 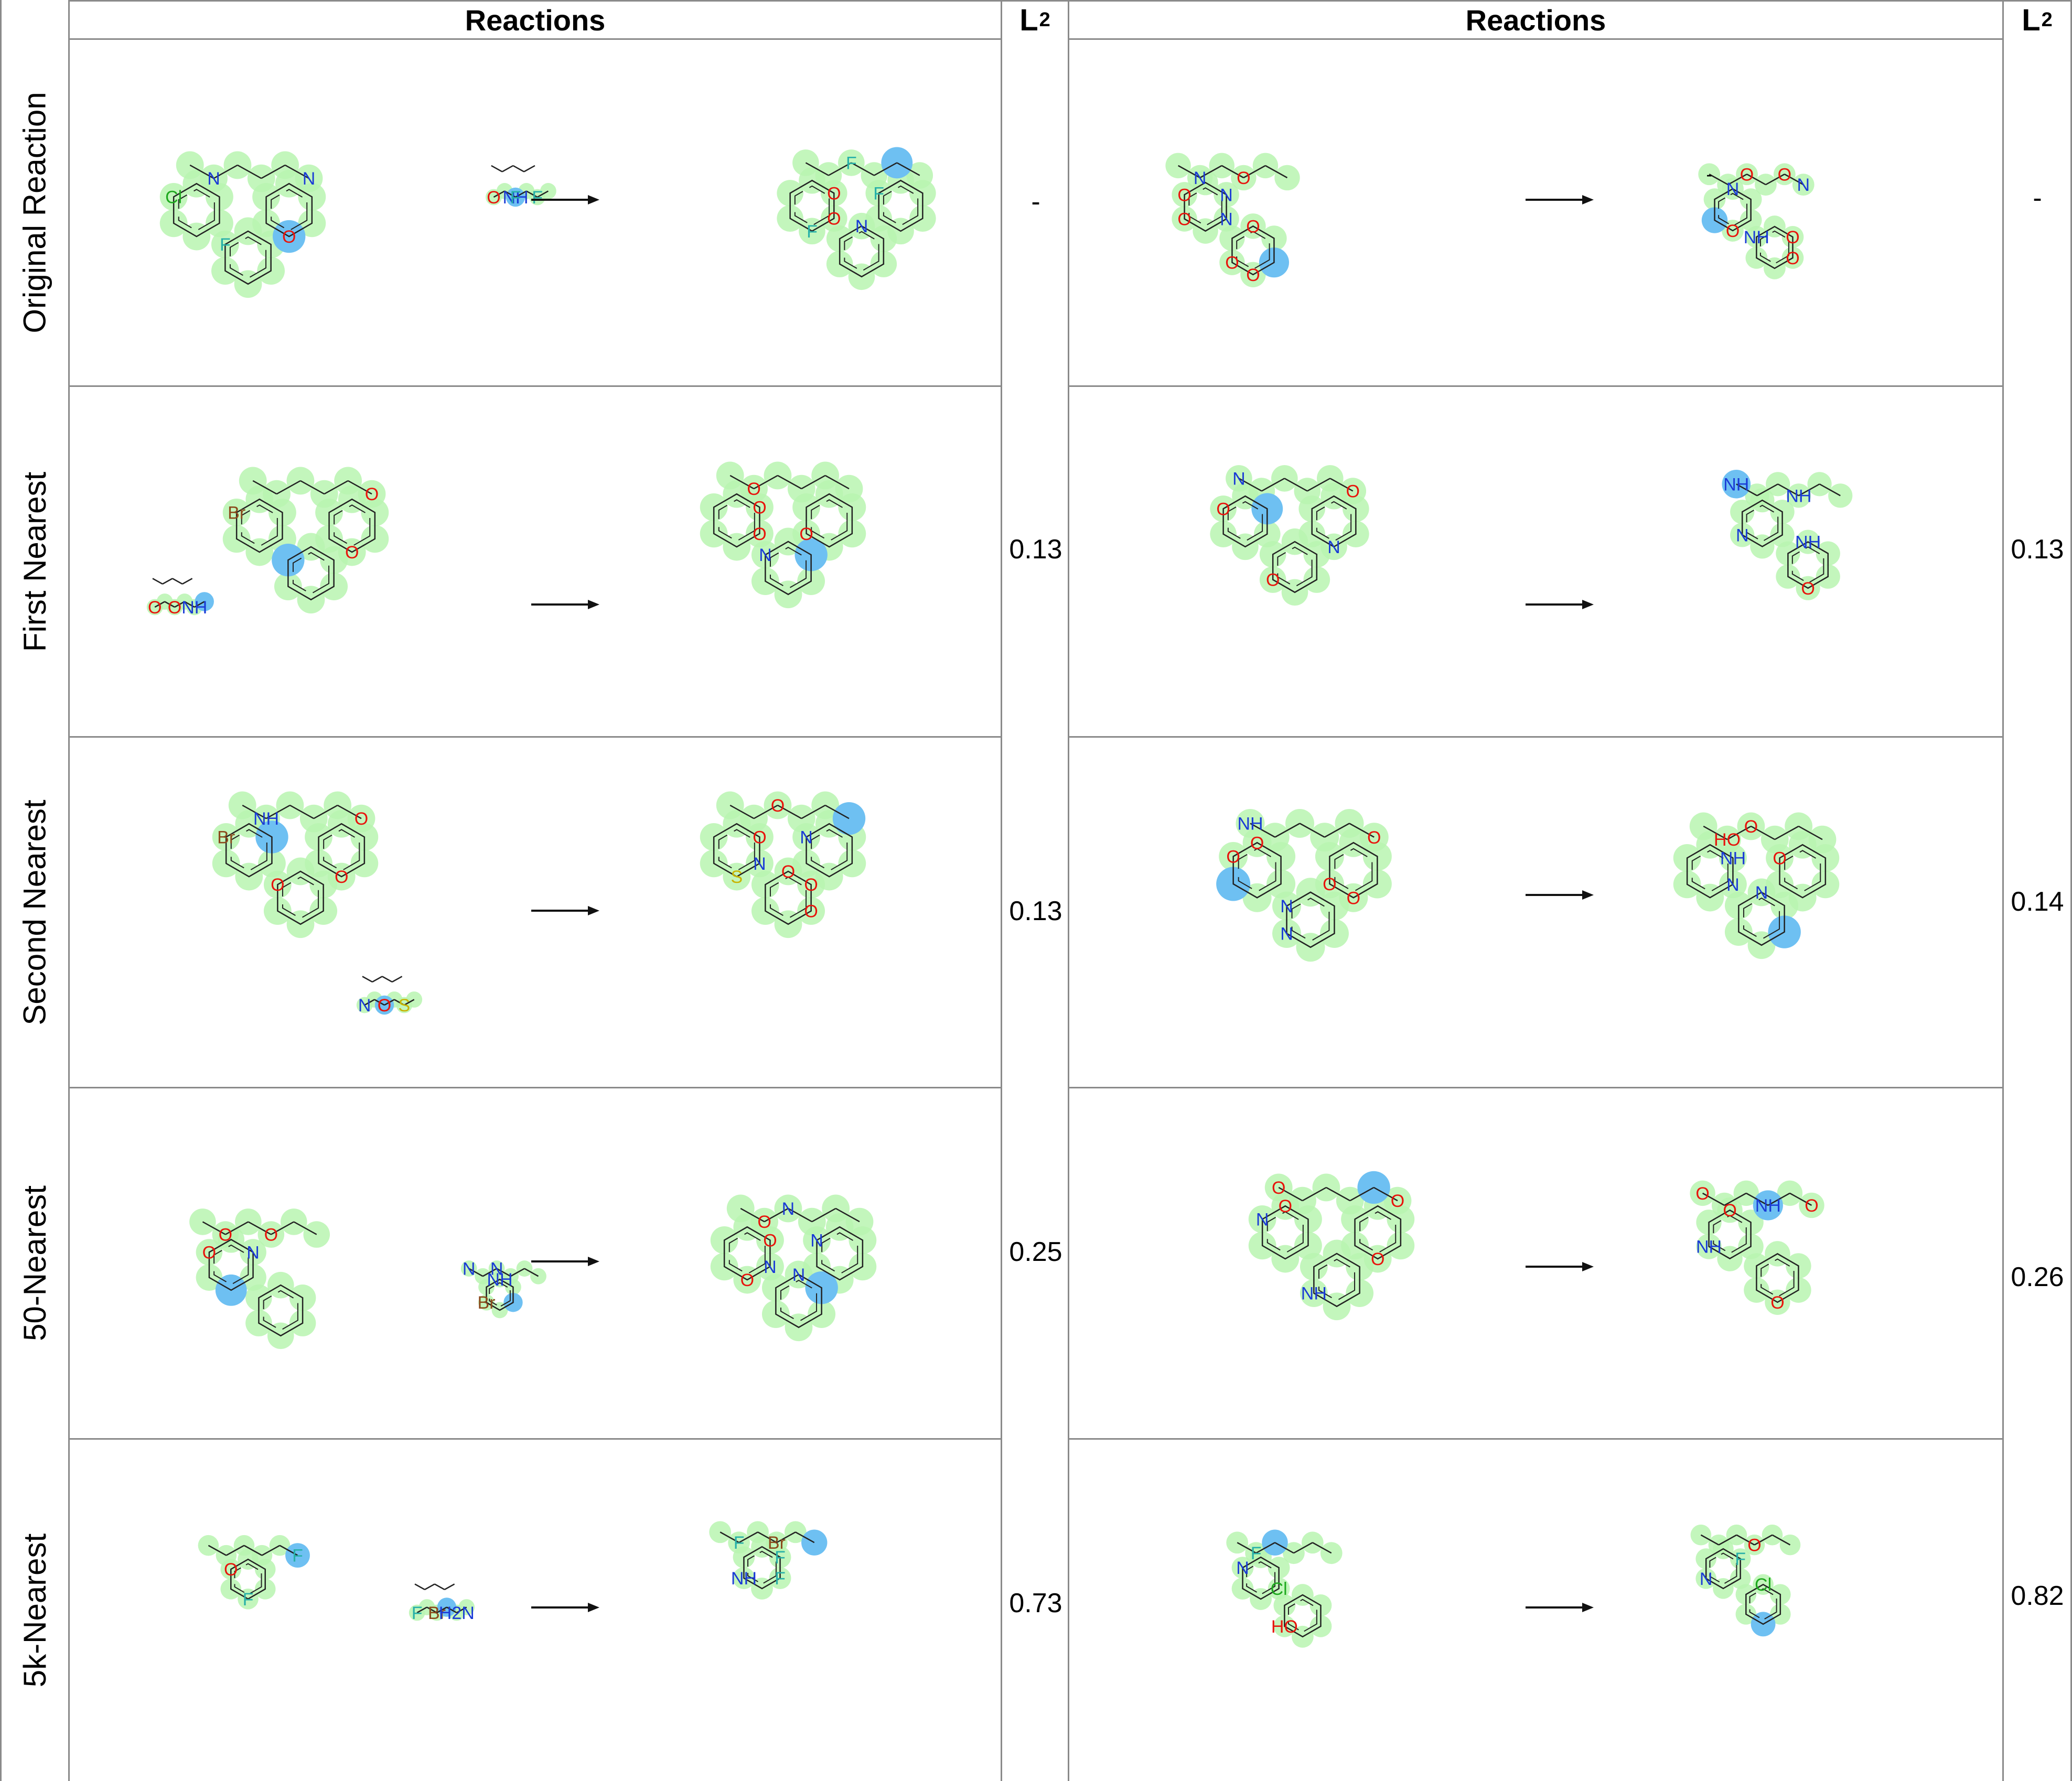 What do you see at coordinates (535, 1610) in the screenshot?
I see `reaction-cell-5k-left: O Br F F F H2N Br NH F F F` at bounding box center [535, 1610].